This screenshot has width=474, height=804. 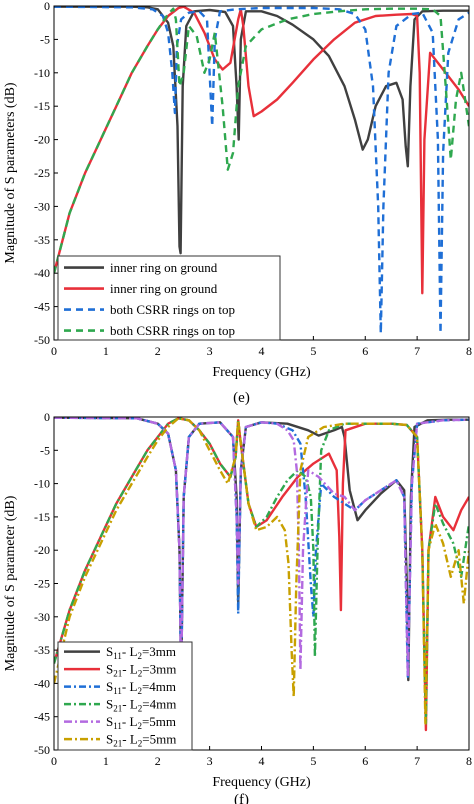 I want to click on legend-label: S11- L2=4mm, so click(x=141, y=687).